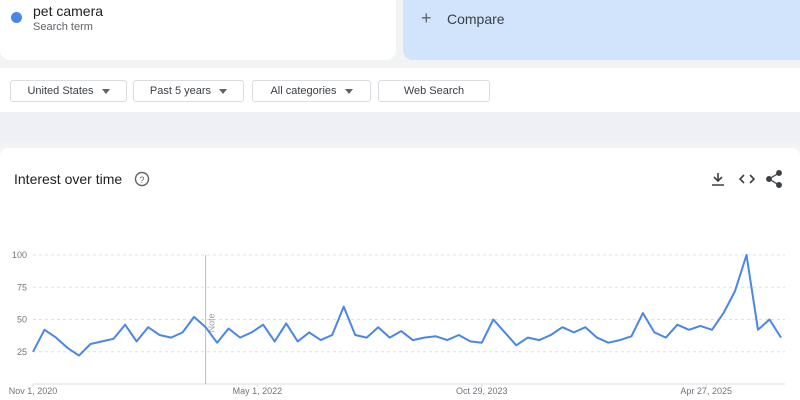 The image size is (800, 400). I want to click on filter-label: Past 5 years, so click(180, 91).